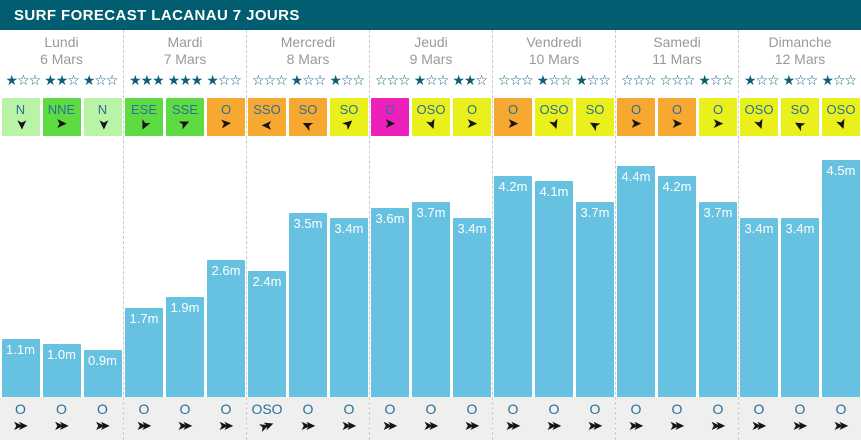 The height and width of the screenshot is (440, 861). I want to click on day-header: Samedi 11 Mars, so click(677, 50).